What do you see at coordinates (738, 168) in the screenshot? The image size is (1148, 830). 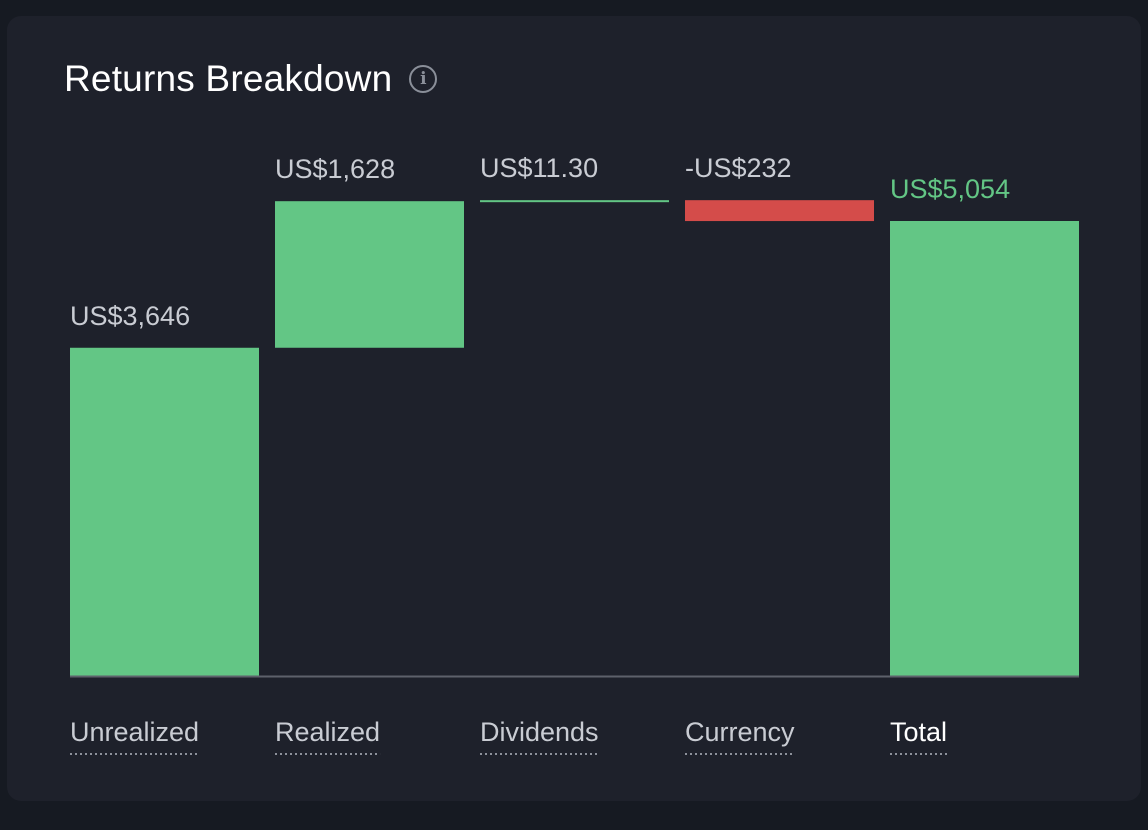 I see `value-label-currency: -US$232` at bounding box center [738, 168].